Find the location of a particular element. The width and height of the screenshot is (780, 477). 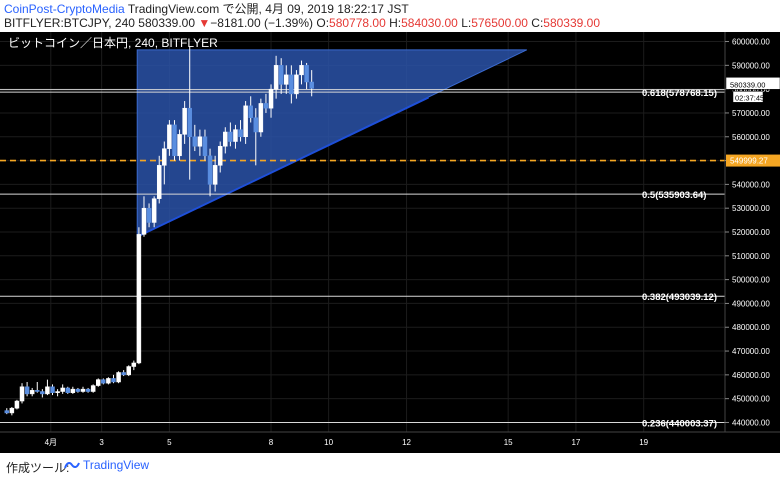

price-tick-label: 480000.00 is located at coordinates (751, 327).